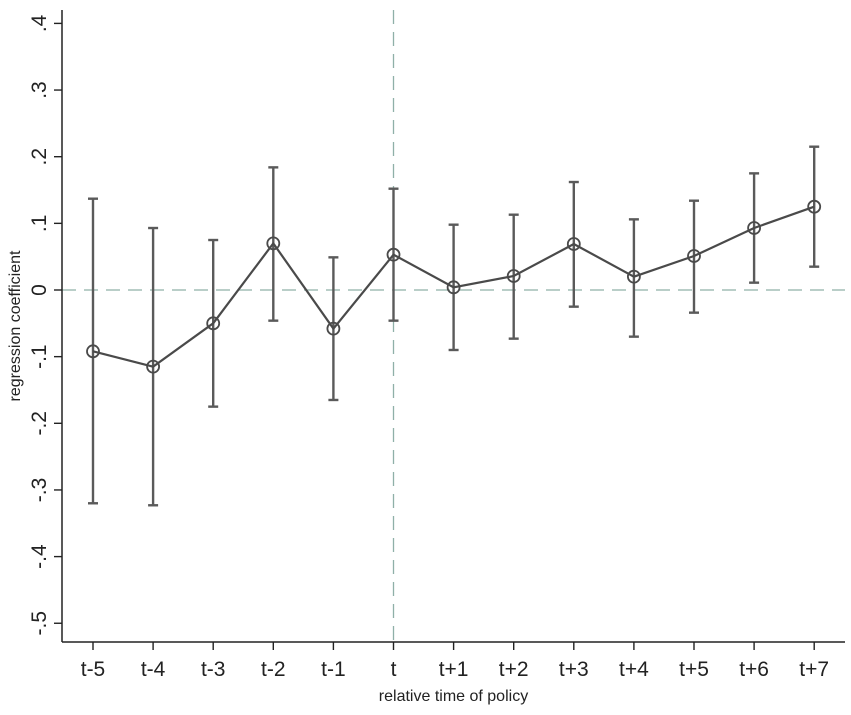  What do you see at coordinates (15, 325) in the screenshot?
I see `y-axis-title: regression coefficient` at bounding box center [15, 325].